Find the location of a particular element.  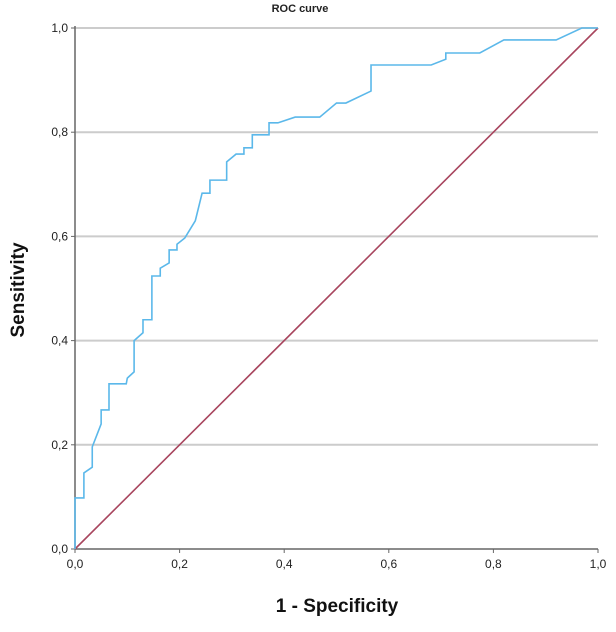

y-axis-label: Sensitivity is located at coordinates (18, 289).